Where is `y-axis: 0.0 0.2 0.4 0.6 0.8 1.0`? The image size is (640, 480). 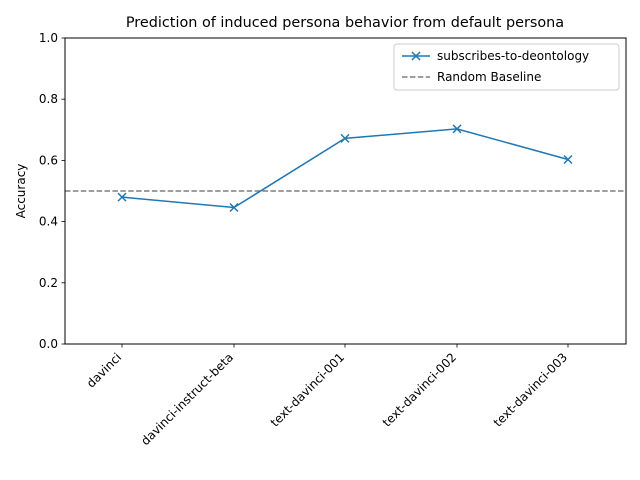
y-axis: 0.0 0.2 0.4 0.6 0.8 1.0 is located at coordinates (52, 191).